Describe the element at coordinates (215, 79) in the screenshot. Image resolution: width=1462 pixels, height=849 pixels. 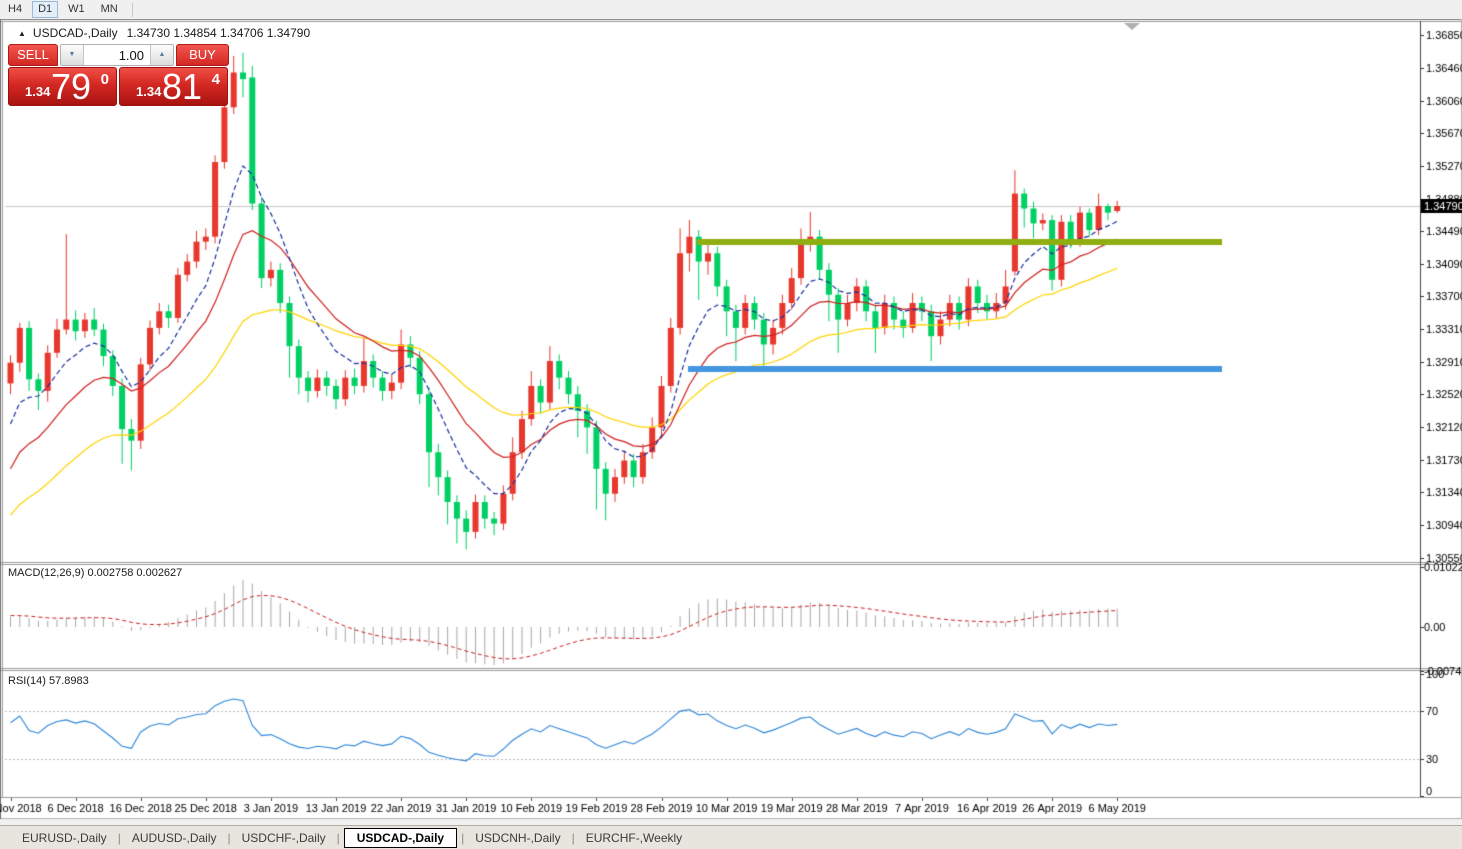
I see `buy-price-sup: 4` at that location.